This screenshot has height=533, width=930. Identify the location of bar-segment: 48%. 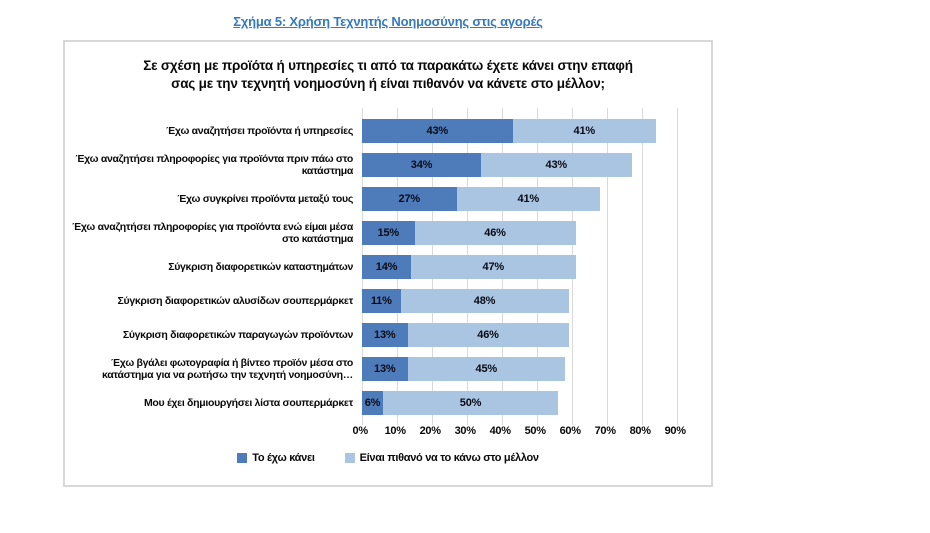
(484, 301).